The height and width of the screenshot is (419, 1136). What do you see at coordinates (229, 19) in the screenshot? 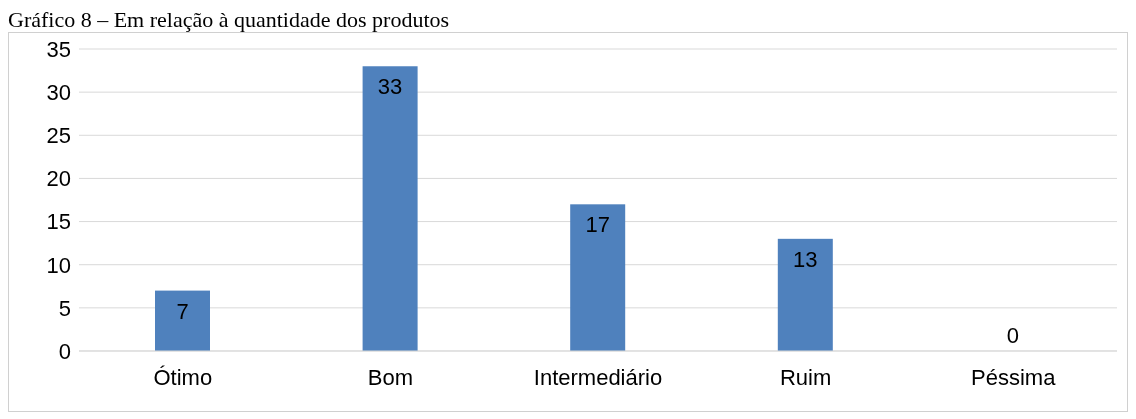
I see `chart-title: Gráfico 8 – Em relação à quantidade dos produtos` at bounding box center [229, 19].